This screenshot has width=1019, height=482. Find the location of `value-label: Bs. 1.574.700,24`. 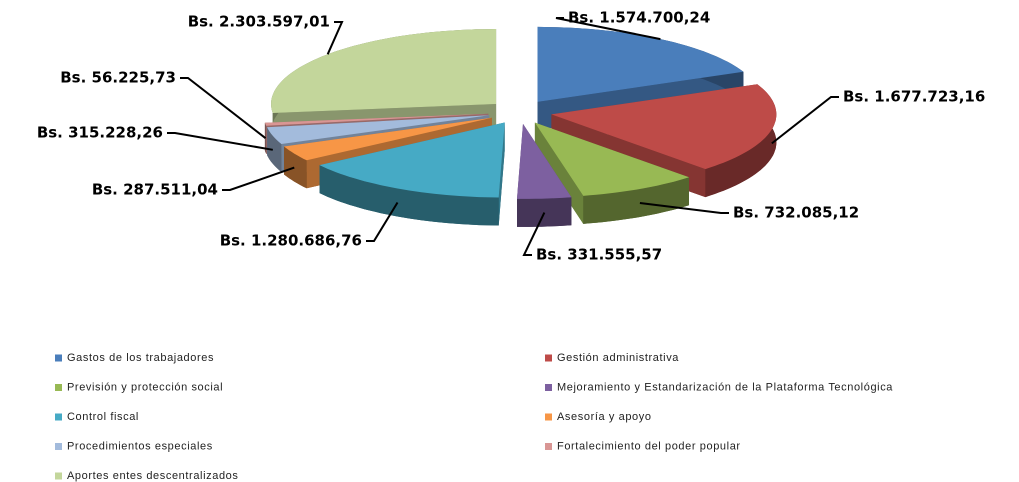

value-label: Bs. 1.574.700,24 is located at coordinates (639, 18).